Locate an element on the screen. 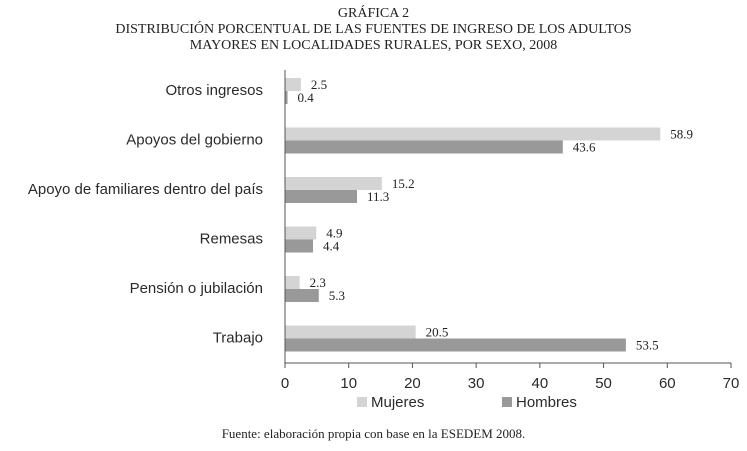  category-label-apoyos-del-gobierno: Apoyos del gobierno is located at coordinates (194, 140).